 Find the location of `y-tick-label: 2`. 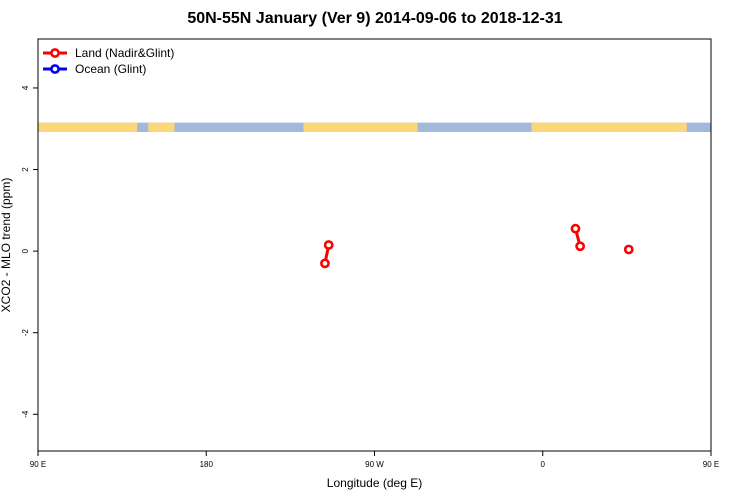

y-tick-label: 2 is located at coordinates (25, 169).